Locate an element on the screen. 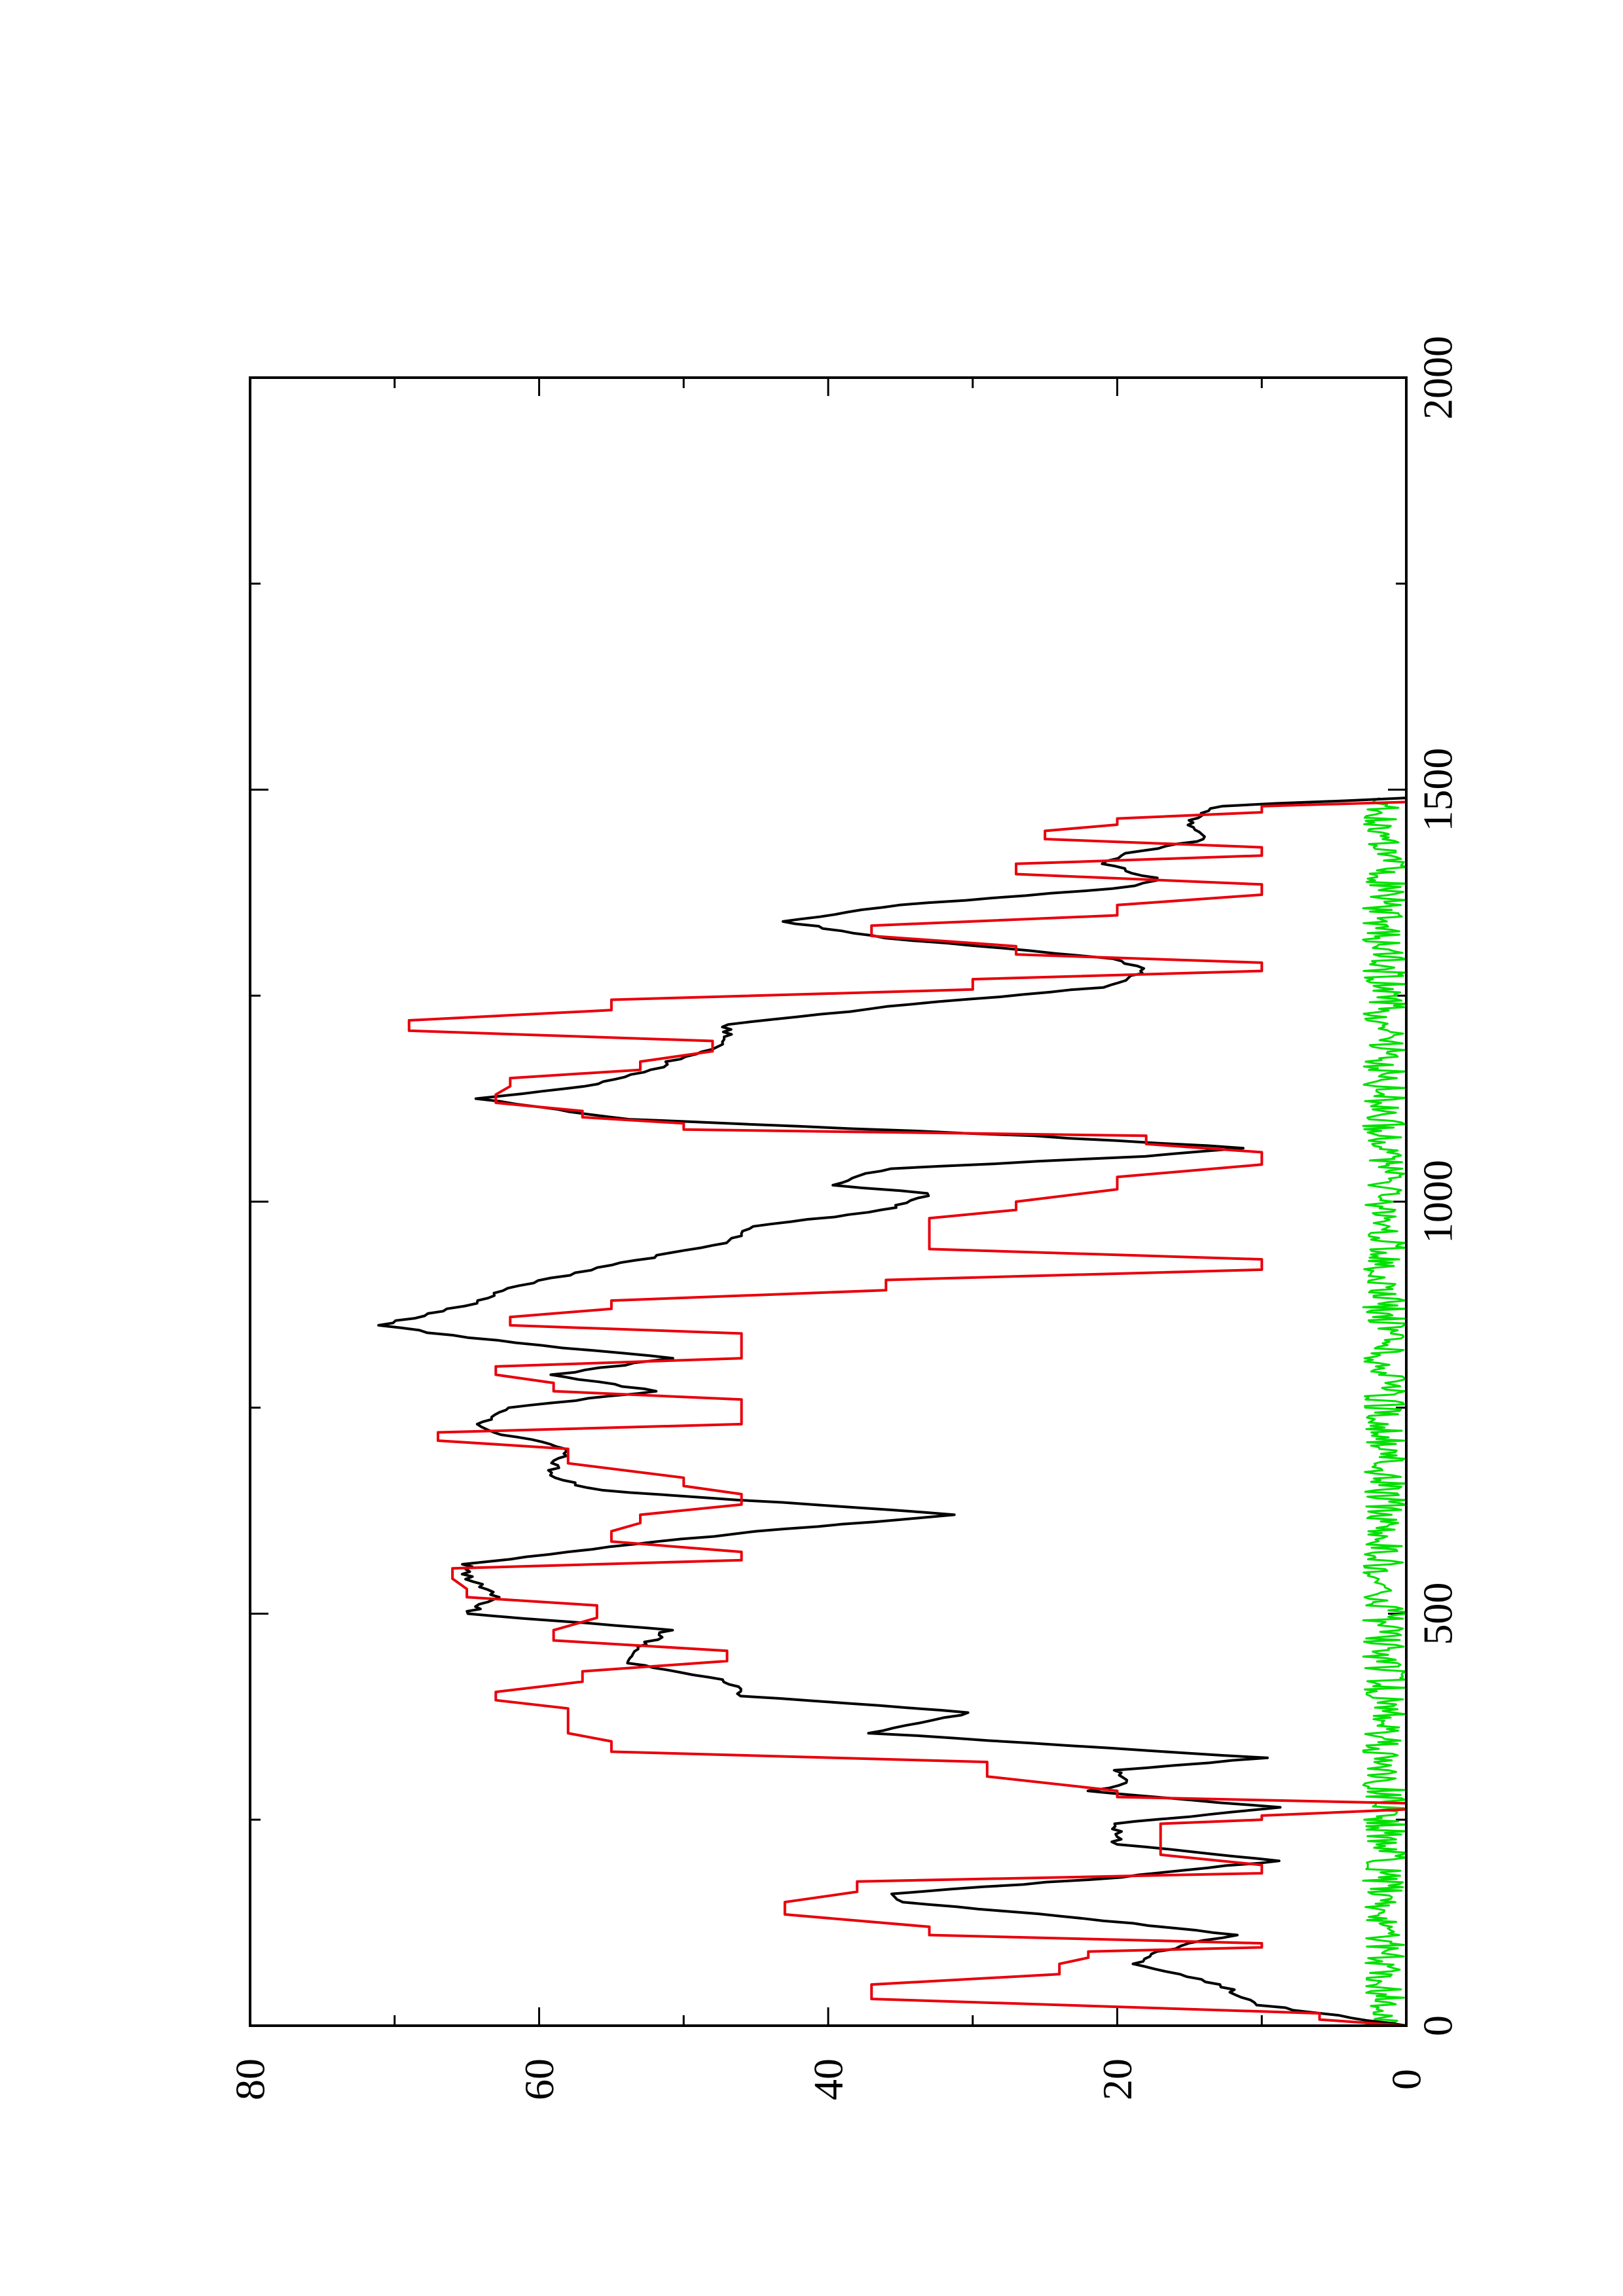 Image resolution: width=1623 pixels, height=2296 pixels. x-tick-label: 1000 is located at coordinates (1438, 1202).